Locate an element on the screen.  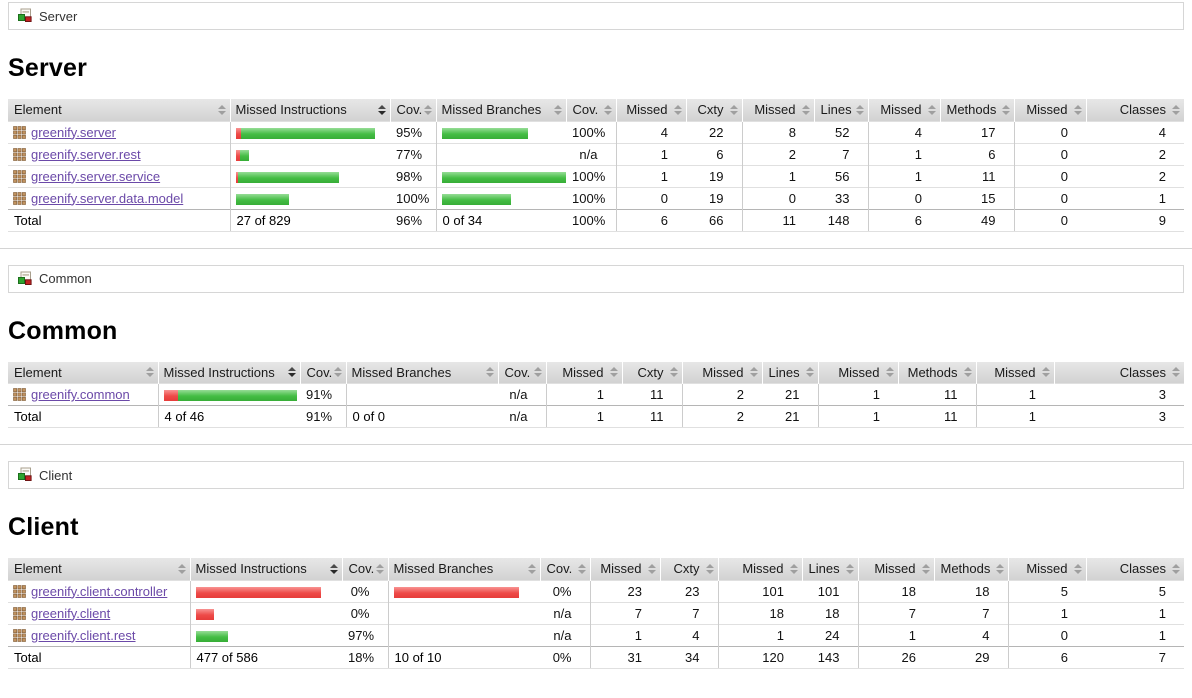
counter-value: 5 is located at coordinates (1135, 590).